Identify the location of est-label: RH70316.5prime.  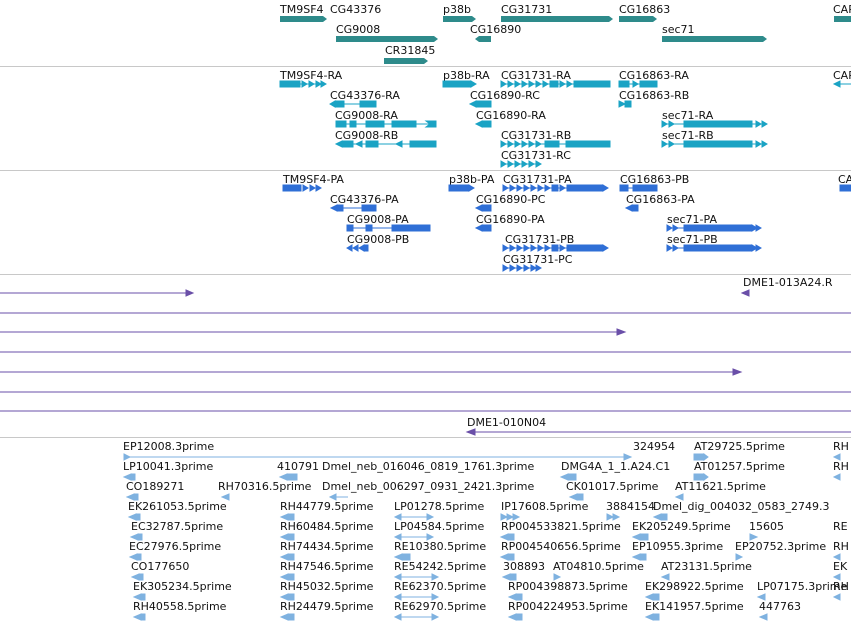
(265, 486).